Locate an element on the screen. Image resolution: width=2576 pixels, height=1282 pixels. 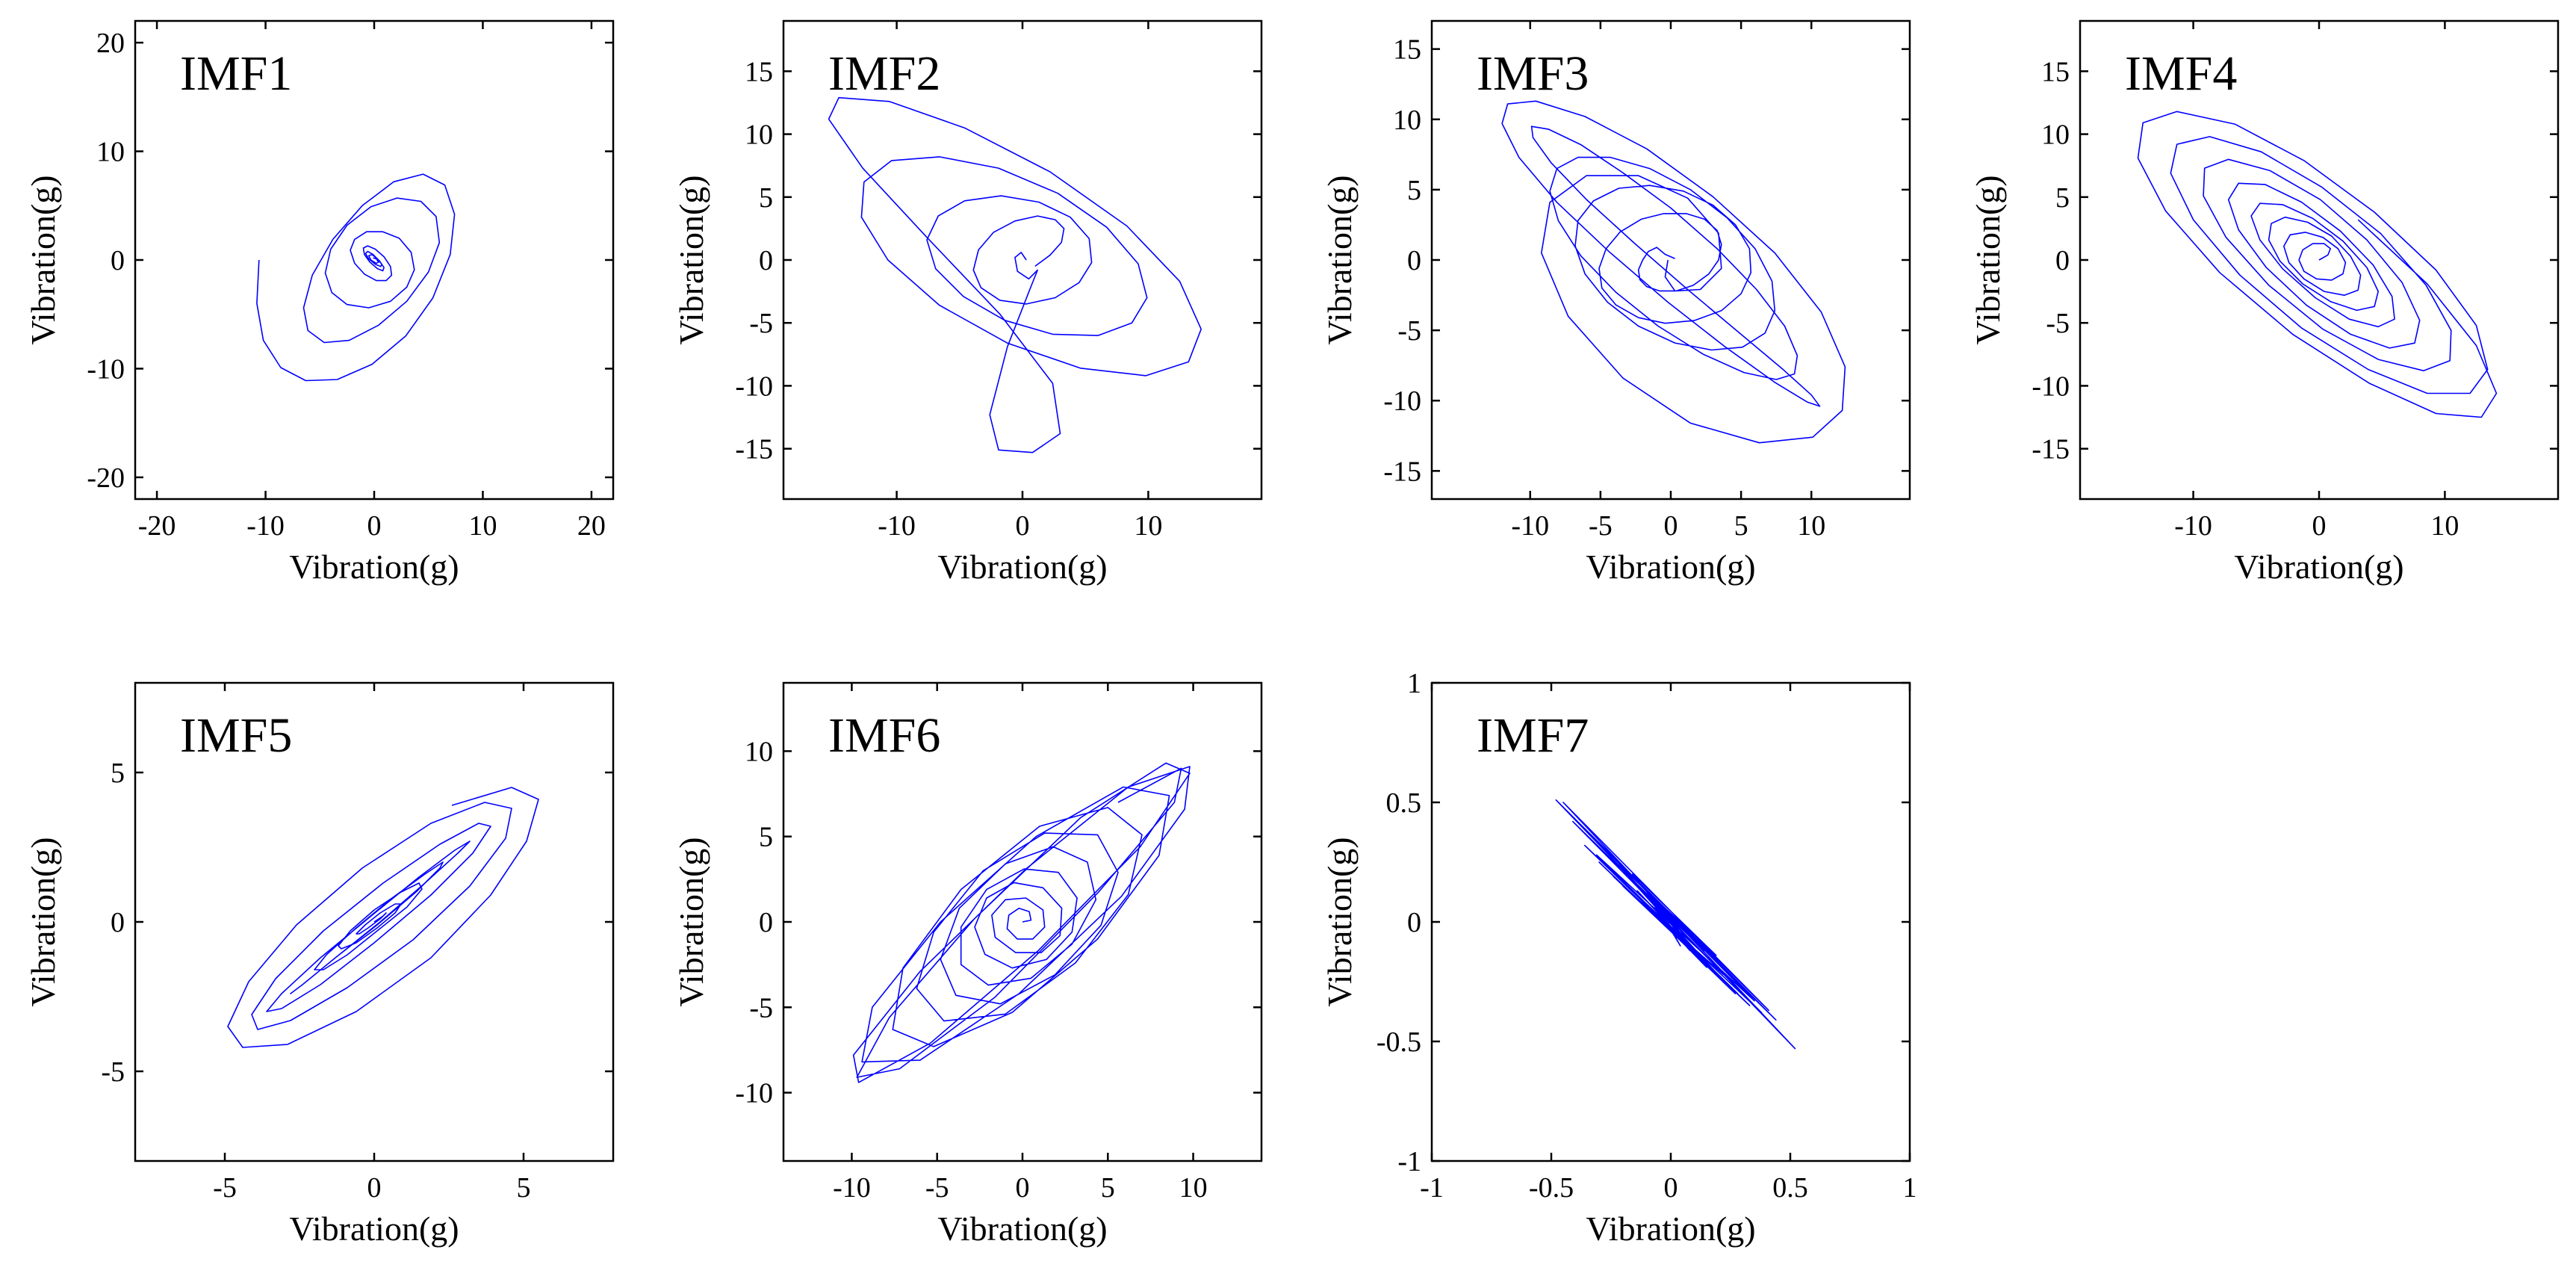
imf3-panel-title: IMF3 is located at coordinates (1533, 73).